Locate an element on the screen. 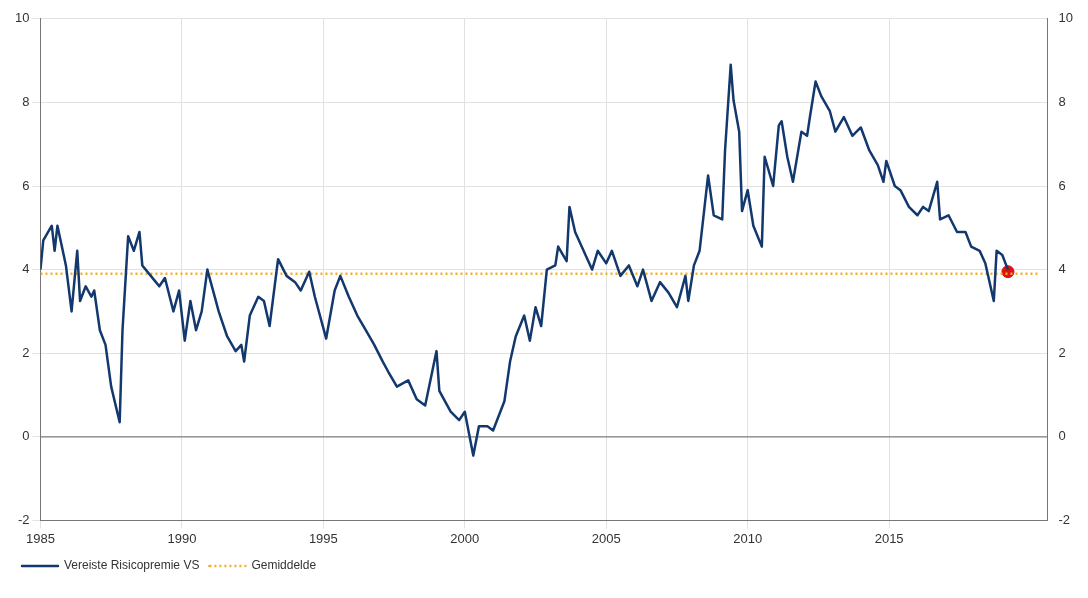  legend-label: Vereiste Risicopremie VS is located at coordinates (132, 565).